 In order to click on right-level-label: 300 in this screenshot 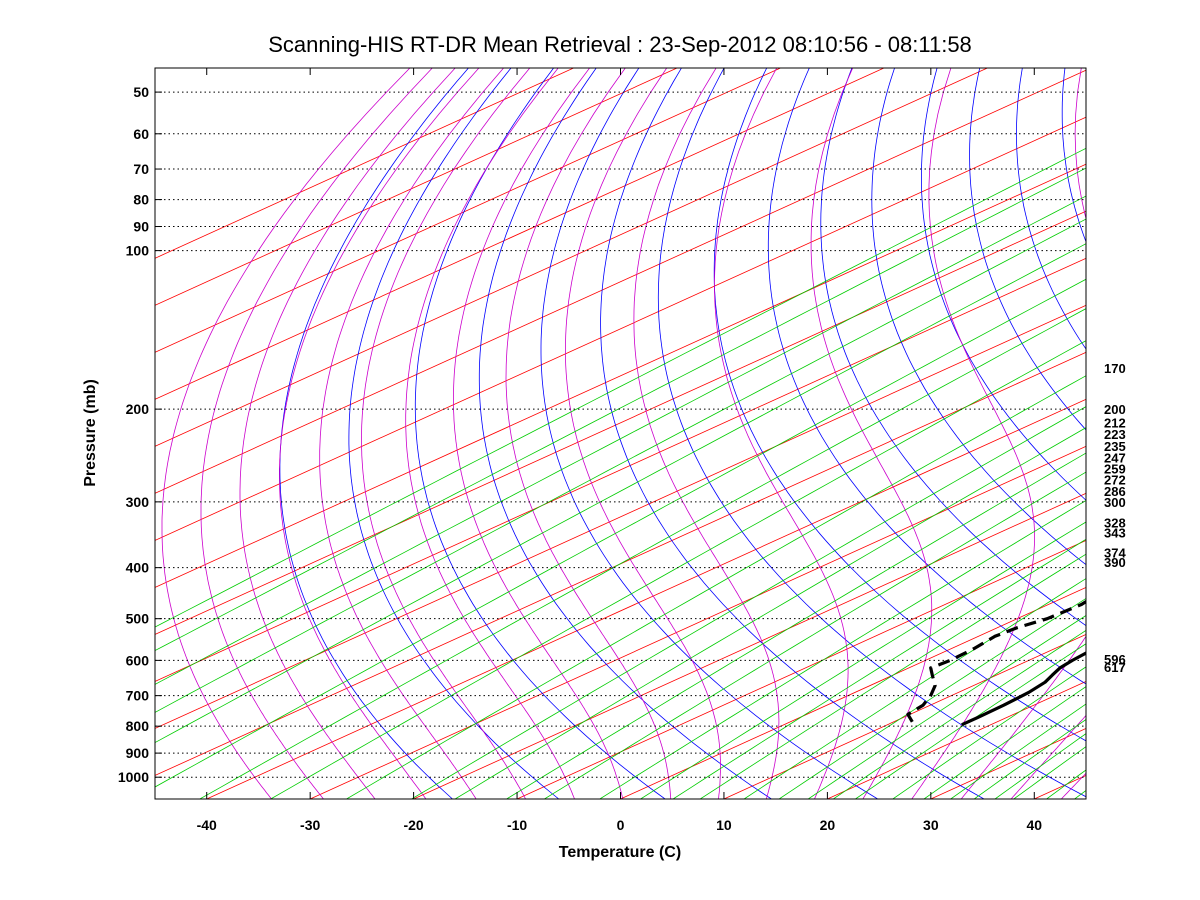, I will do `click(1115, 502)`.